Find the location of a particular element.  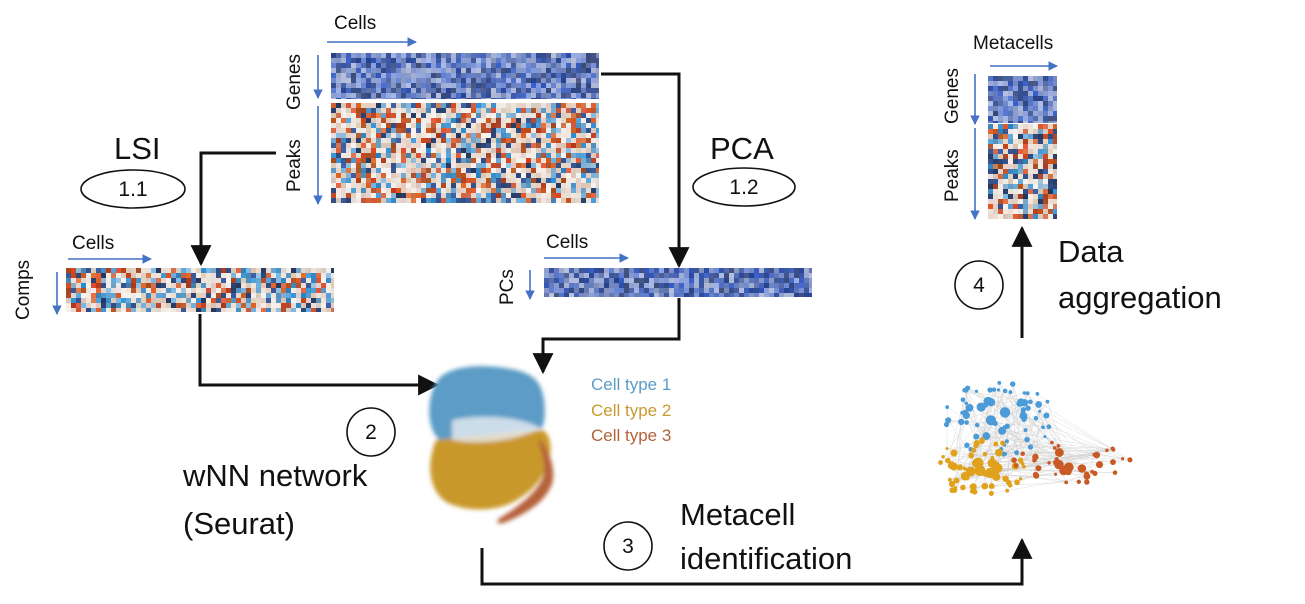

step-2-label: 2 is located at coordinates (371, 432).